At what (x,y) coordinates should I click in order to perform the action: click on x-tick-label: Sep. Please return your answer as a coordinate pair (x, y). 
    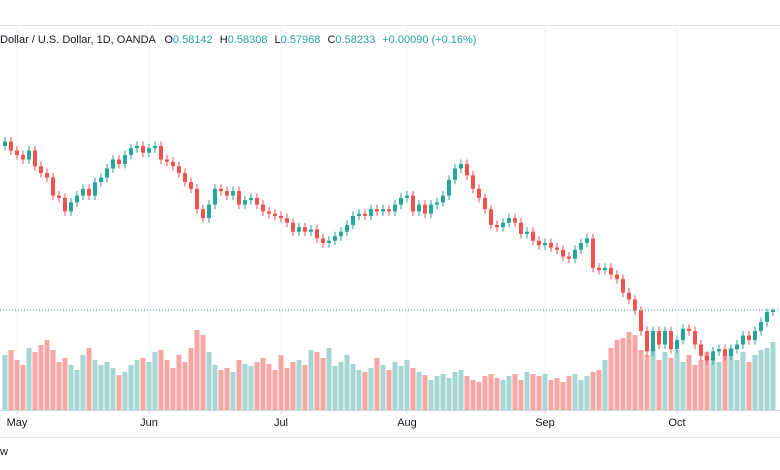
    Looking at the image, I should click on (545, 423).